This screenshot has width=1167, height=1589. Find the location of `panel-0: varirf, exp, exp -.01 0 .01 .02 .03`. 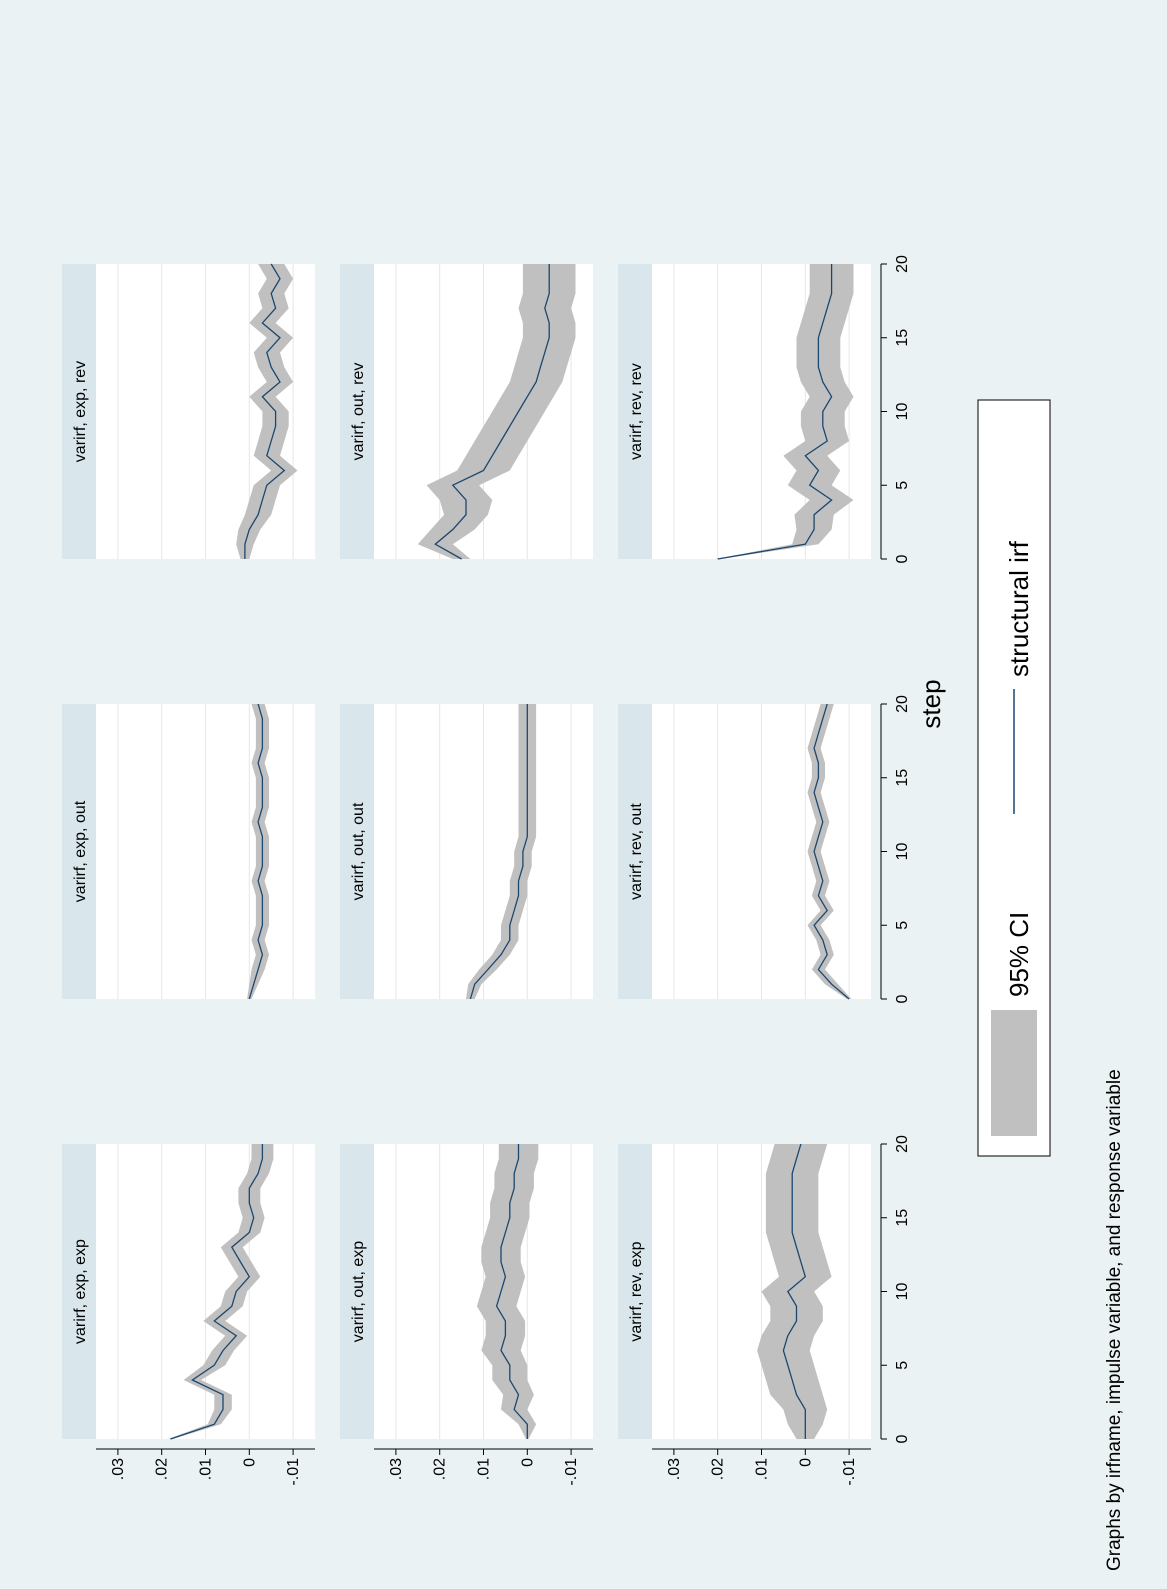

panel-0: varirf, exp, exp -.01 0 .01 .02 .03 is located at coordinates (188, 1315).